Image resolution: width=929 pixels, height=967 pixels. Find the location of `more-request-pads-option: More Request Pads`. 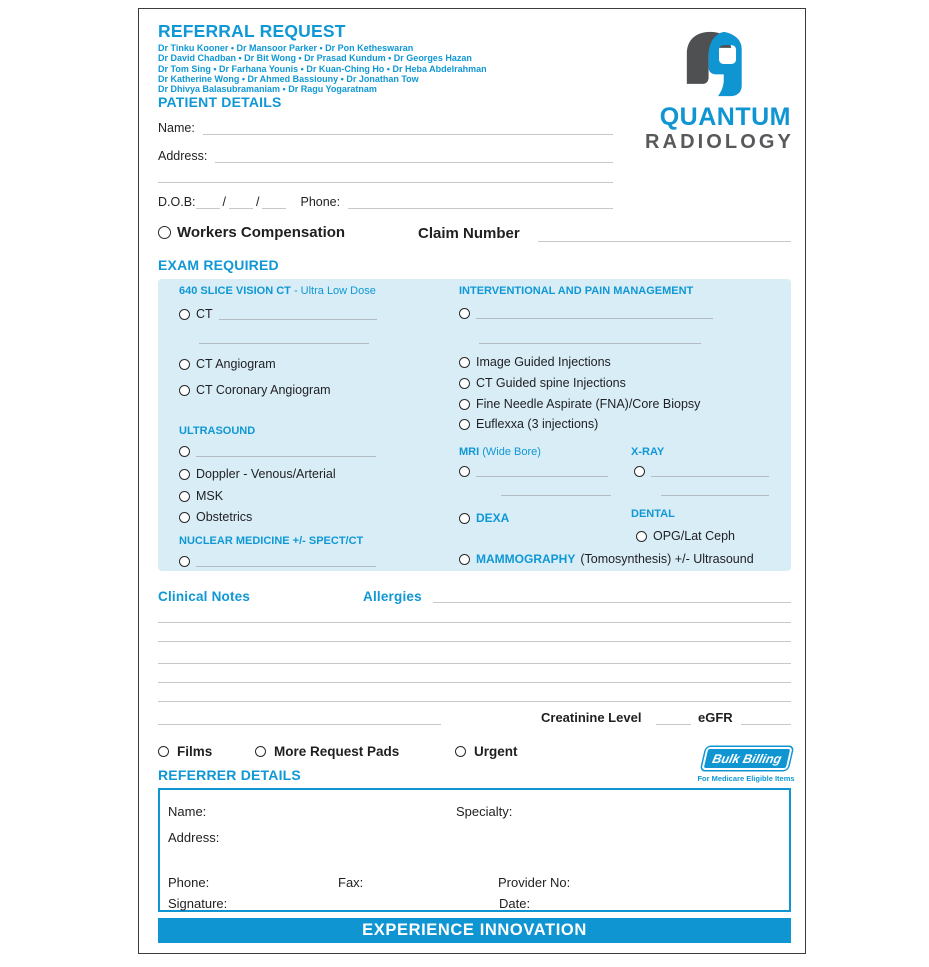

more-request-pads-option: More Request Pads is located at coordinates (327, 751).